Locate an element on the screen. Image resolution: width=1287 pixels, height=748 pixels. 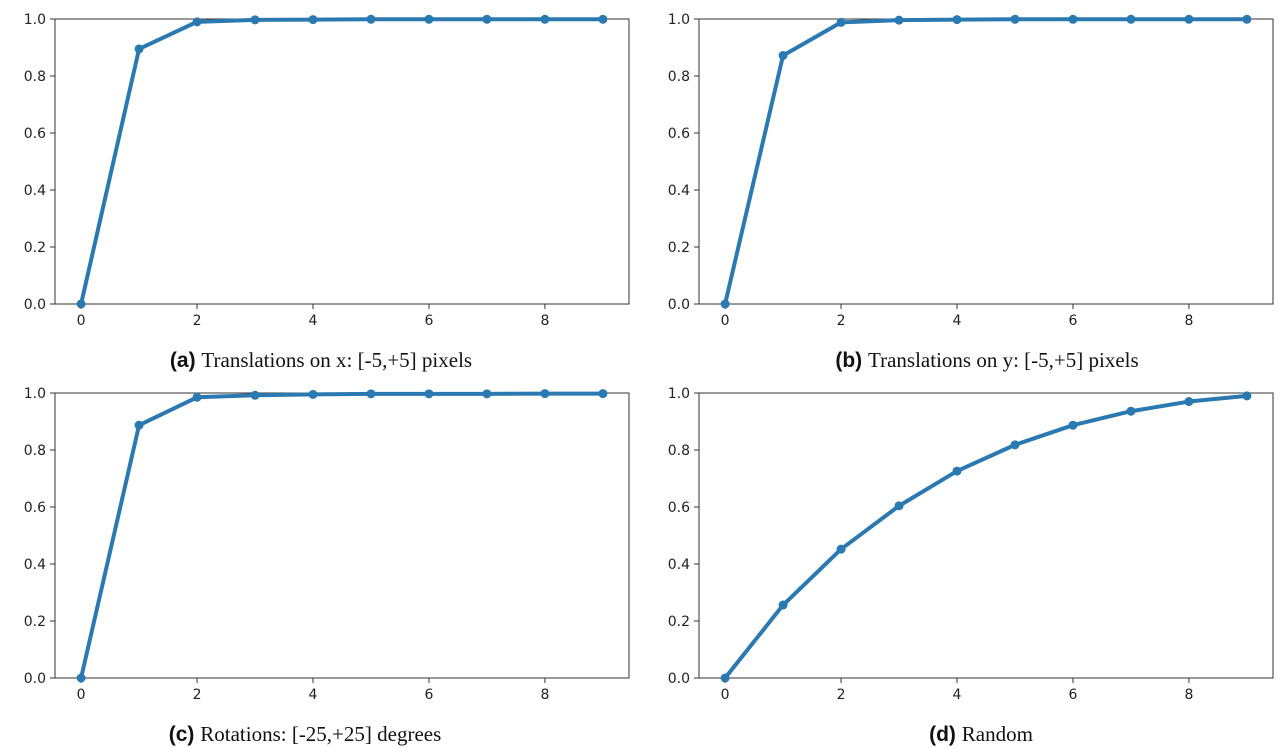
chart-c-caption-text: Rotations: [-25,+25] degrees is located at coordinates (321, 734).